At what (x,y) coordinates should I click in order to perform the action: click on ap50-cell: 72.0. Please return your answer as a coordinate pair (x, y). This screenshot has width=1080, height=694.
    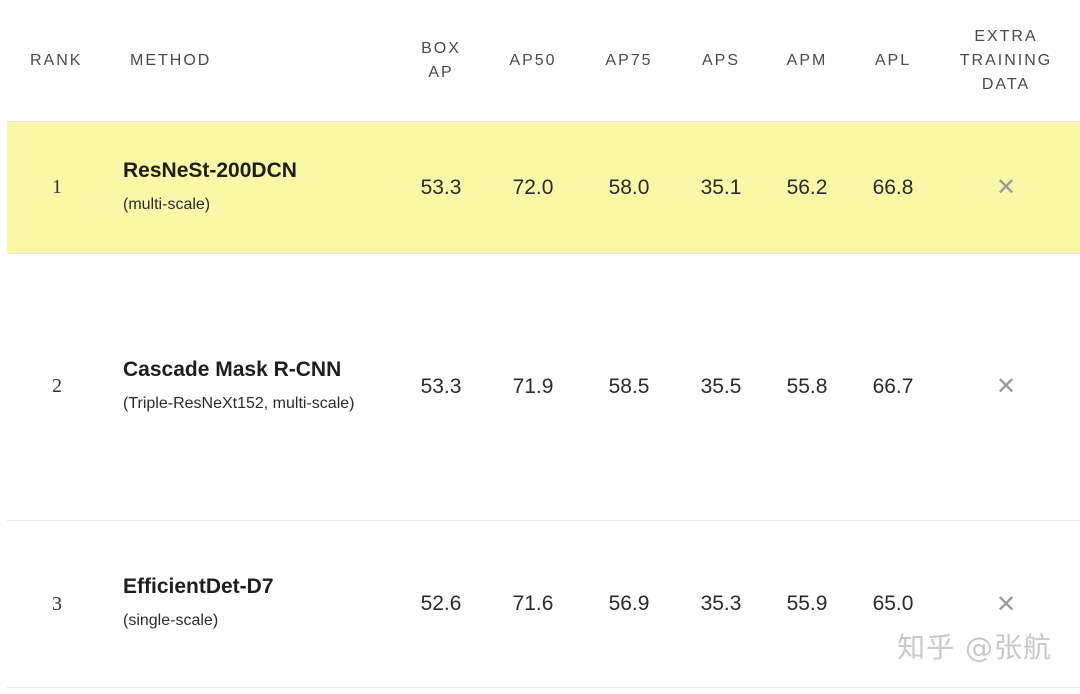
    Looking at the image, I should click on (533, 187).